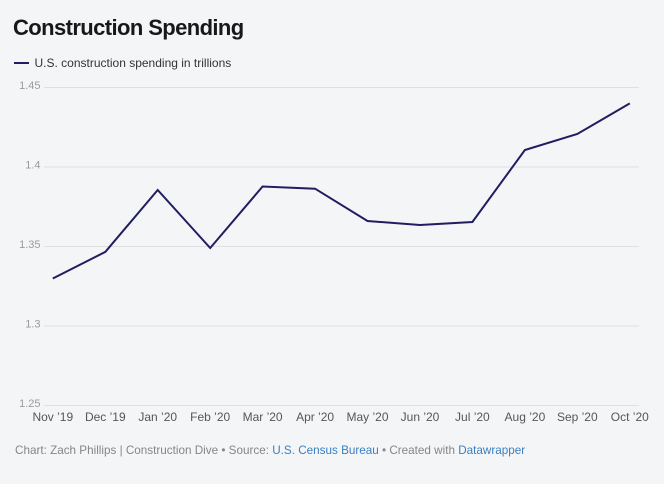  What do you see at coordinates (32, 325) in the screenshot?
I see `svg-text: 1.3` at bounding box center [32, 325].